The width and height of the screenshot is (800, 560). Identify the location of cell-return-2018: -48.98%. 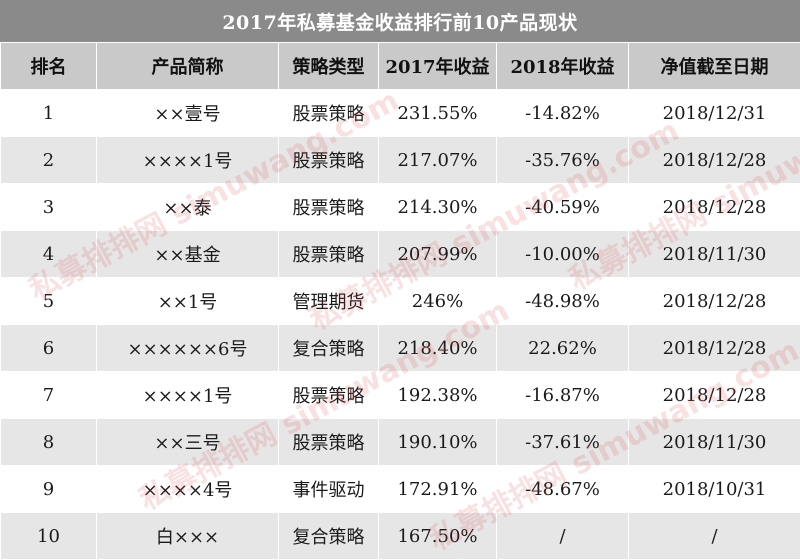
(563, 301).